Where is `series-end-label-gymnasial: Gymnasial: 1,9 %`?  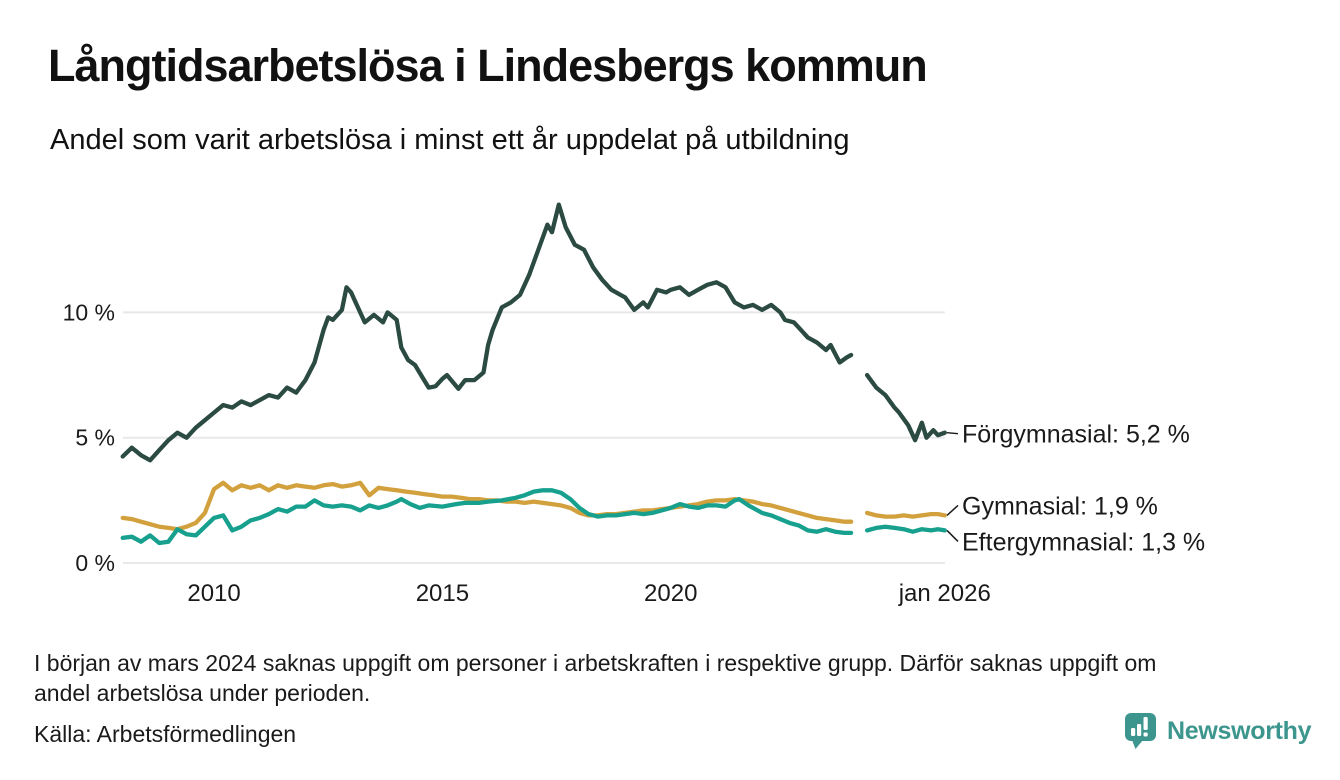
series-end-label-gymnasial: Gymnasial: 1,9 % is located at coordinates (1060, 506).